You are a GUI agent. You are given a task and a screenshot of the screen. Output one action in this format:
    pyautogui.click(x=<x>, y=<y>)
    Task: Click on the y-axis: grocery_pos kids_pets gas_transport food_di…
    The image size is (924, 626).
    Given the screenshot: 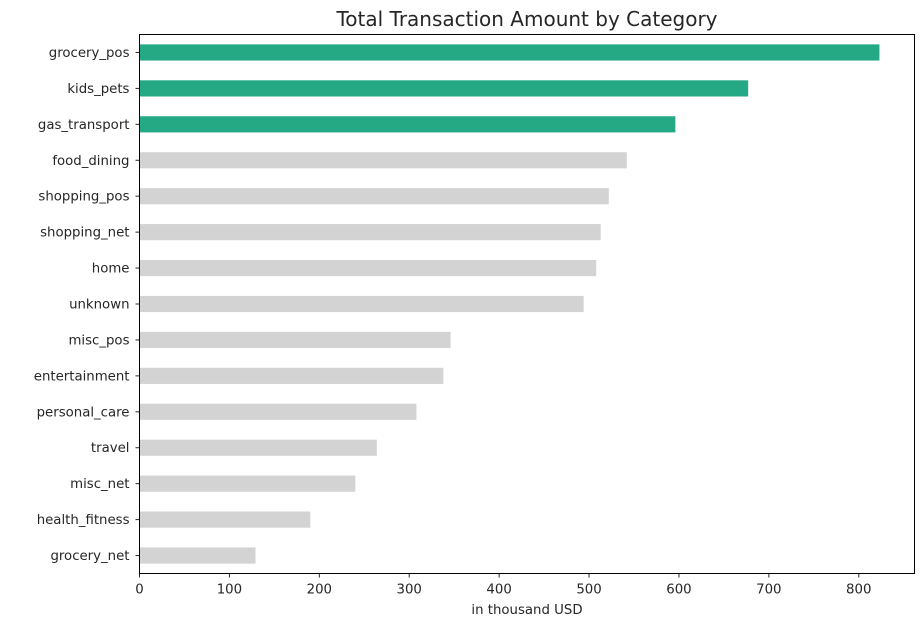 What is the action you would take?
    pyautogui.click(x=87, y=305)
    